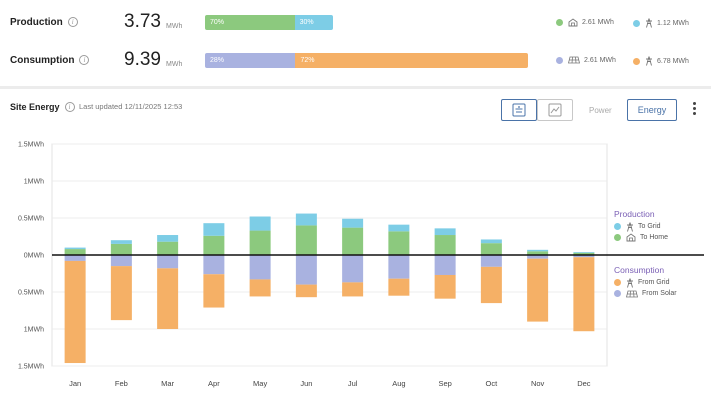 The image size is (711, 404). Describe the element at coordinates (491, 249) in the screenshot. I see `bar-to-home-oct` at that location.